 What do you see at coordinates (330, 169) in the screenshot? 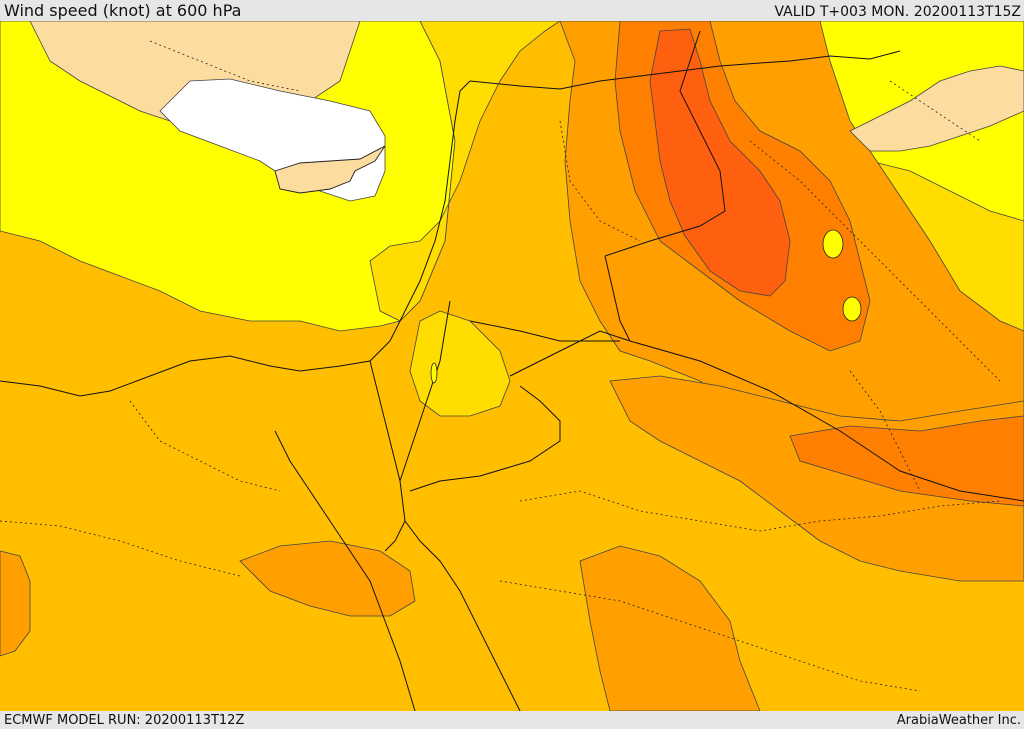
I see `cyprus-outline` at bounding box center [330, 169].